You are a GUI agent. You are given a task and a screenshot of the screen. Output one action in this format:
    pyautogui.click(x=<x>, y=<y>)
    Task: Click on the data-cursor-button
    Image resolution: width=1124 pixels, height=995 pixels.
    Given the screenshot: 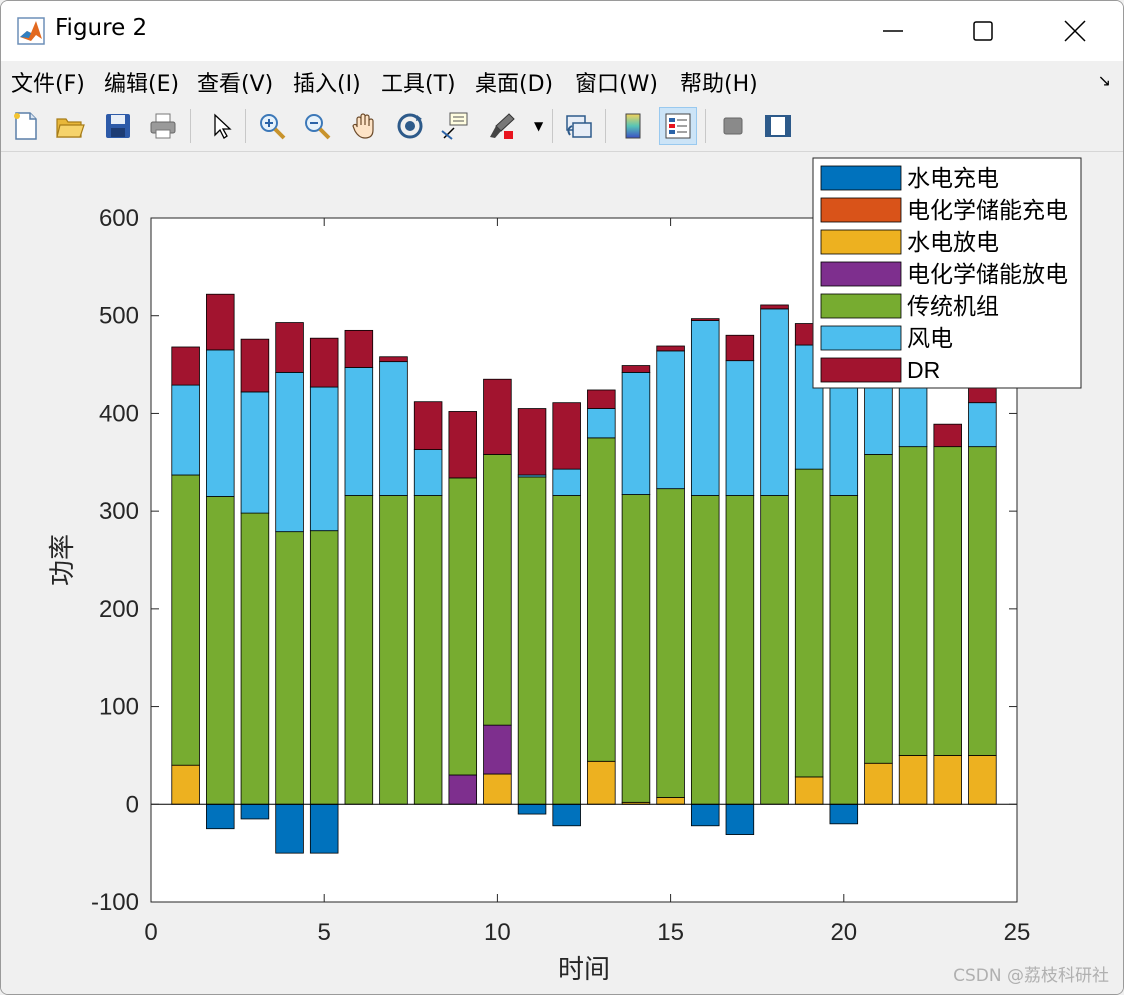 What is the action you would take?
    pyautogui.click(x=455, y=126)
    